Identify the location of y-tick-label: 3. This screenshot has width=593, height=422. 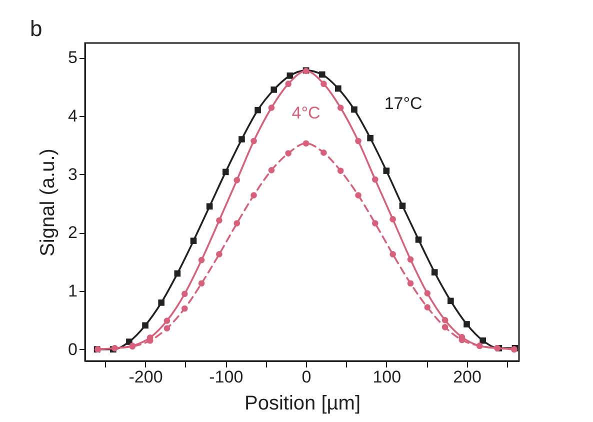
(73, 174).